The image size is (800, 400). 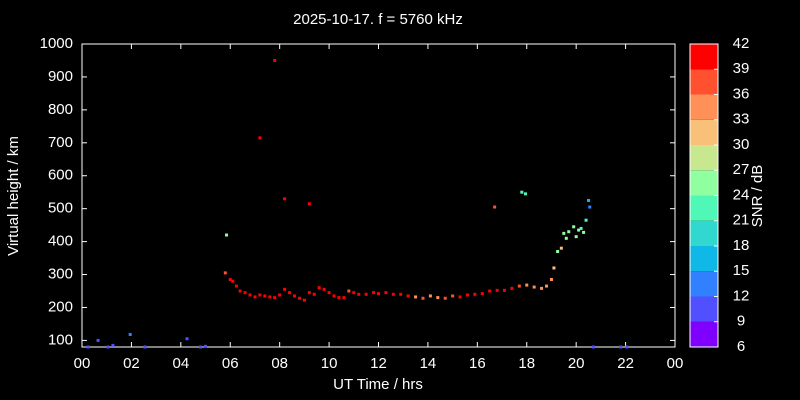 I want to click on colorbar-tick-label: 18, so click(x=741, y=245).